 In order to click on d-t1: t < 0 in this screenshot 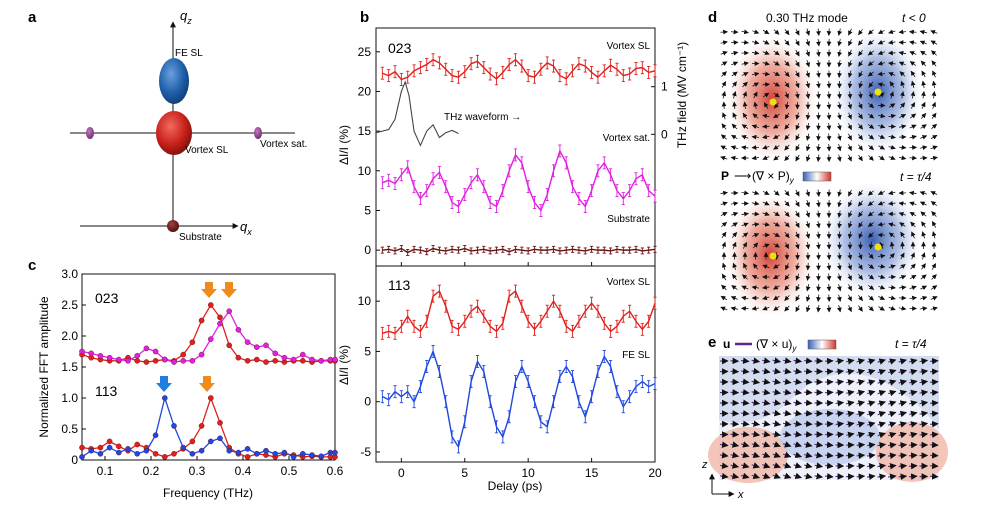, I will do `click(914, 18)`.